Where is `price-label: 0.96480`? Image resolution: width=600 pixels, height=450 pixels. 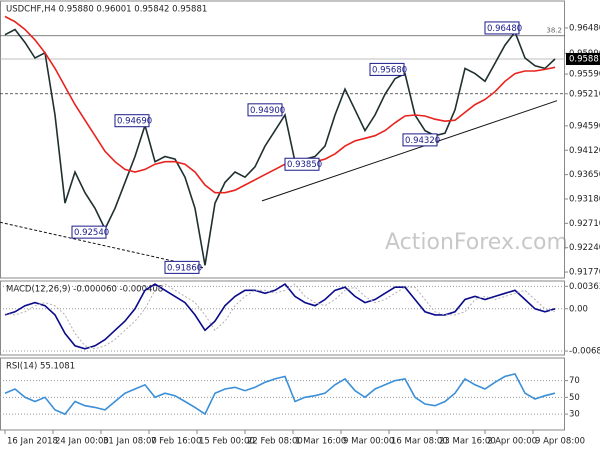 price-label: 0.96480 is located at coordinates (504, 29).